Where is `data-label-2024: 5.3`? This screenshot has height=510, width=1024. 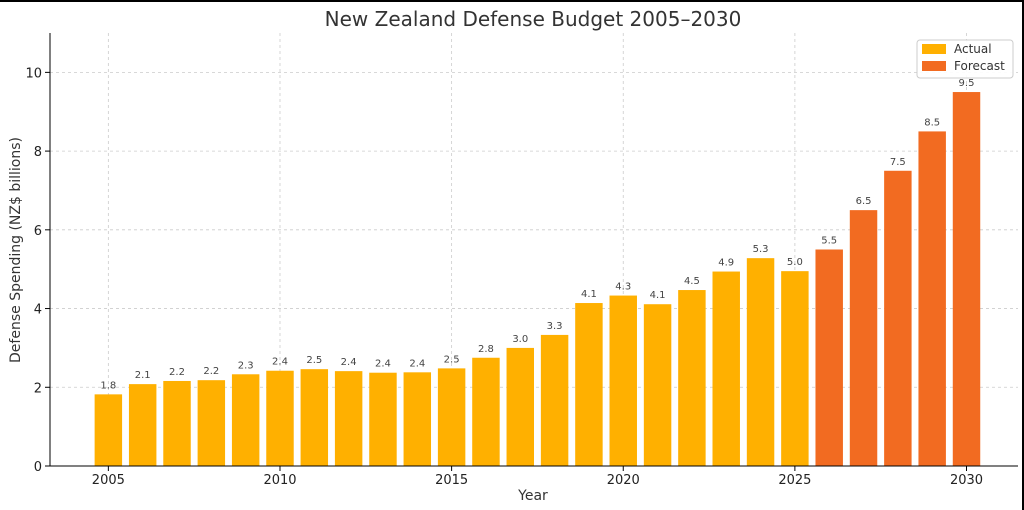
data-label-2024: 5.3 is located at coordinates (761, 249).